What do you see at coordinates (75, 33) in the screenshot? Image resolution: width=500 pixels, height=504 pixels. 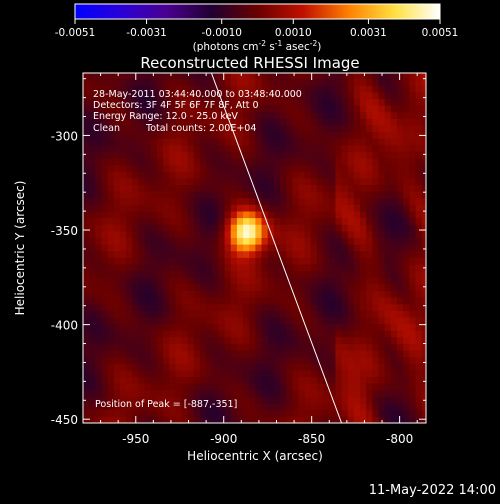 I see `colorbar-tick-label: -0.0051` at bounding box center [75, 33].